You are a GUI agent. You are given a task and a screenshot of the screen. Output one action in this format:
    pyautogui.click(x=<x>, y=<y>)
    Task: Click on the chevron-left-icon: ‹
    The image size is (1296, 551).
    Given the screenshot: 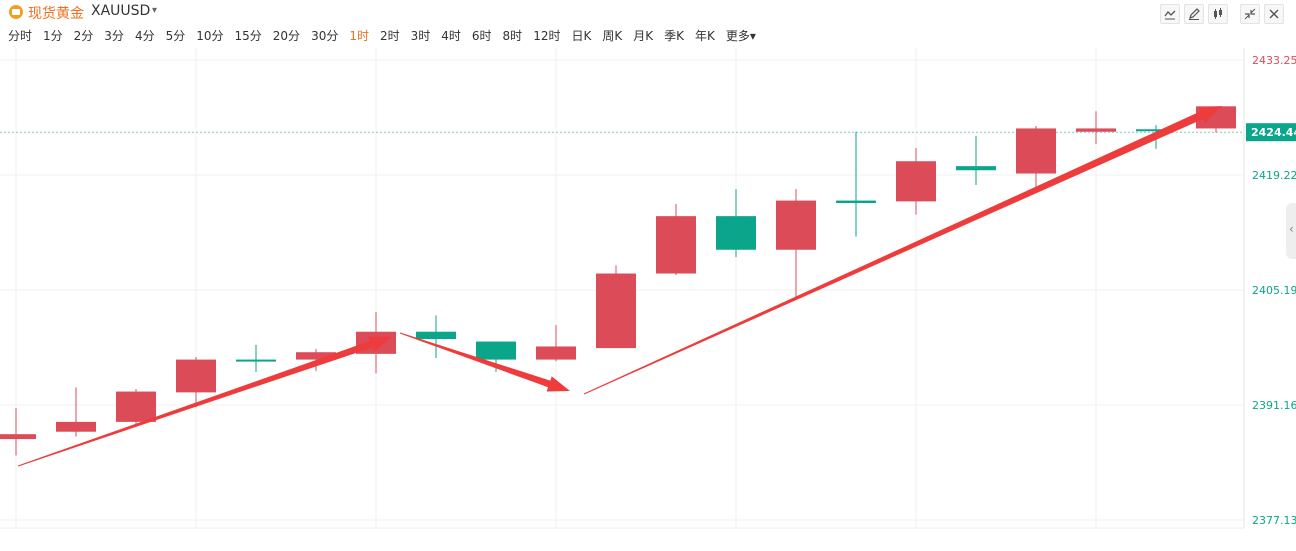 What is the action you would take?
    pyautogui.click(x=1291, y=229)
    